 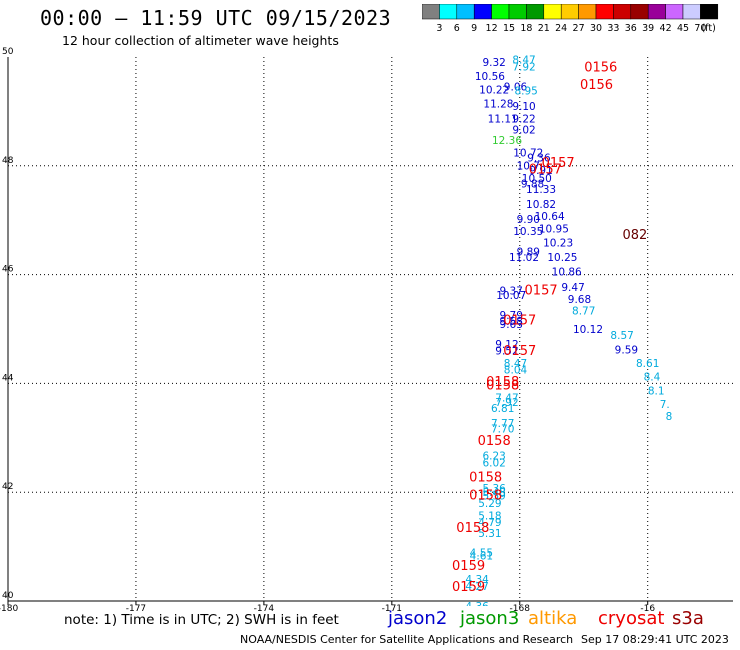 What do you see at coordinates (613, 28) in the screenshot?
I see `colorbar-label: 33` at bounding box center [613, 28].